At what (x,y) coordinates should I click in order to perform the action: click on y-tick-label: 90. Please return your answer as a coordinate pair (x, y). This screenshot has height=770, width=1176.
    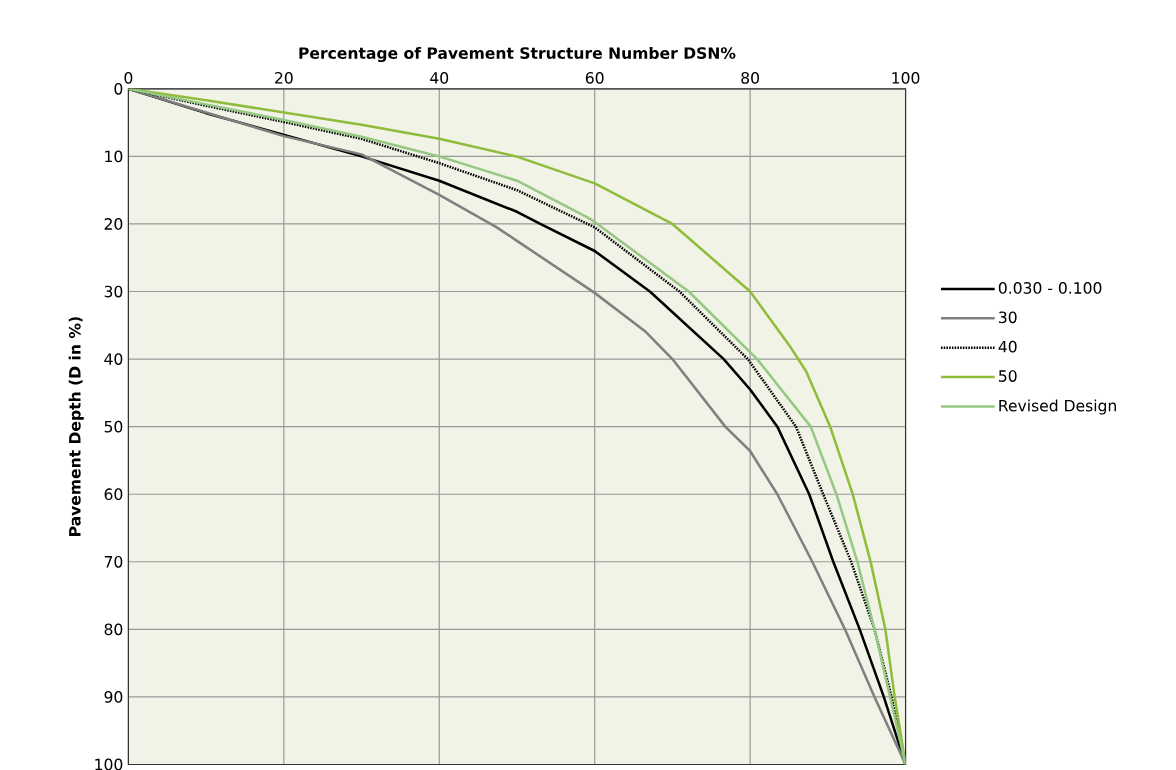
    Looking at the image, I should click on (113, 696).